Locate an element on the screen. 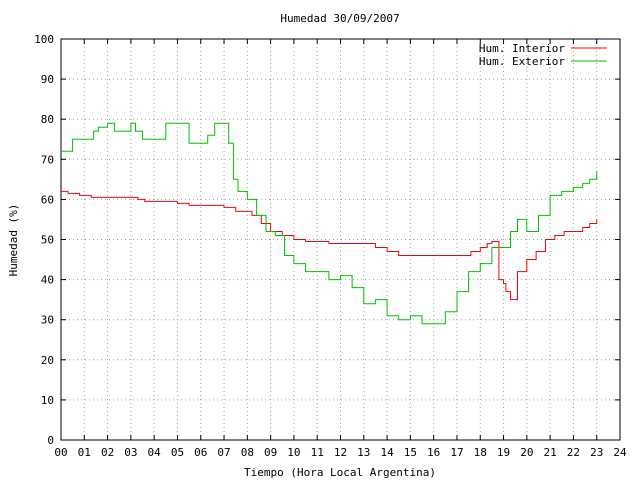 This screenshot has width=640, height=480. x-tick-label: 04 is located at coordinates (155, 452).